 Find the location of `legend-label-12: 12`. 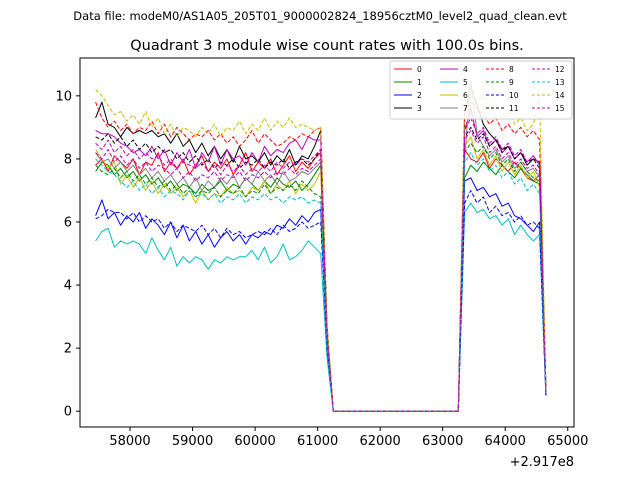

legend-label-12: 12 is located at coordinates (560, 69).